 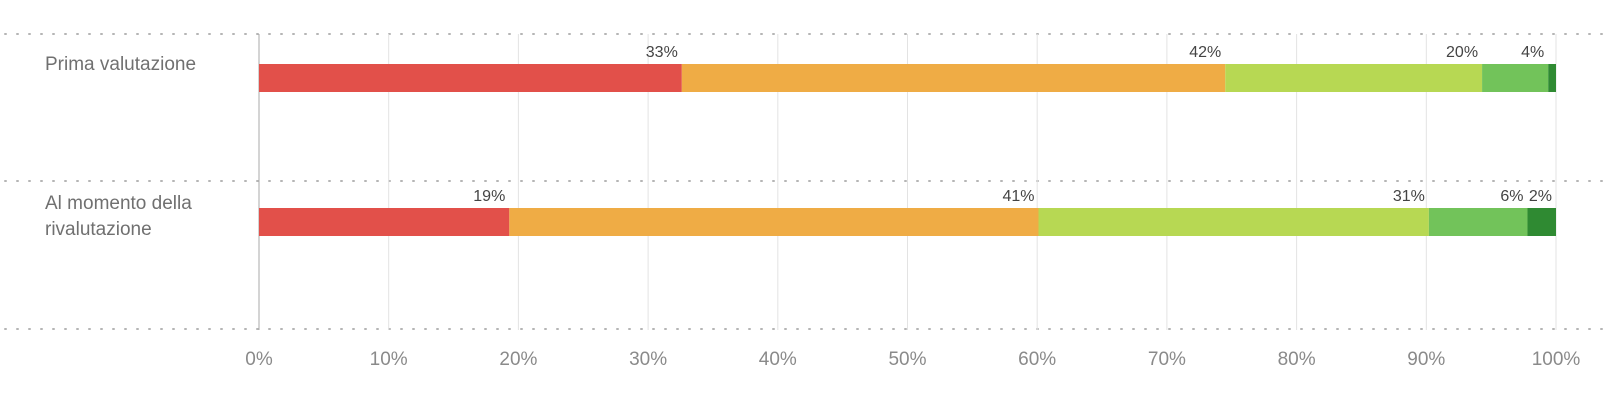 What do you see at coordinates (120, 64) in the screenshot?
I see `category-label-0: Prima valutazione` at bounding box center [120, 64].